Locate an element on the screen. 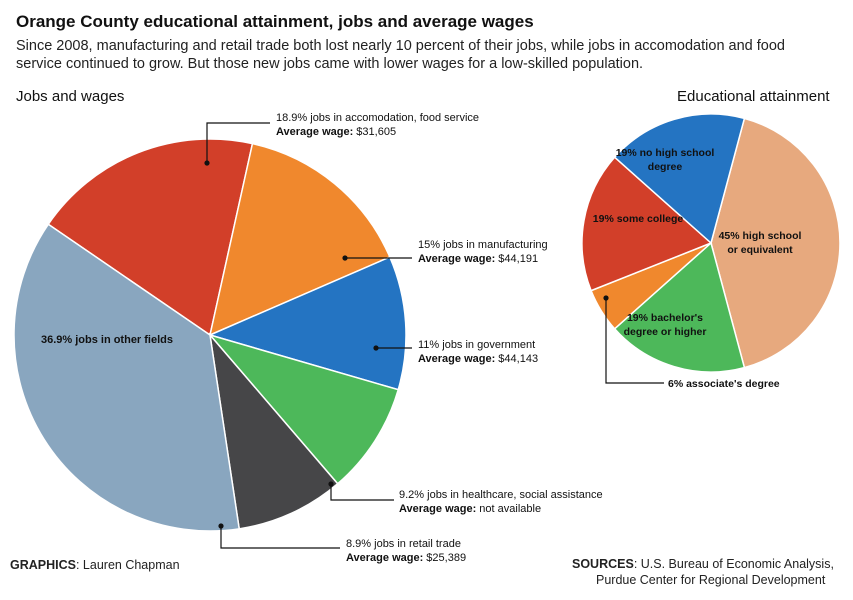  edu-label-19-bachelor-s-degree-or-higher-line-2: degree or higher is located at coordinates (665, 332).